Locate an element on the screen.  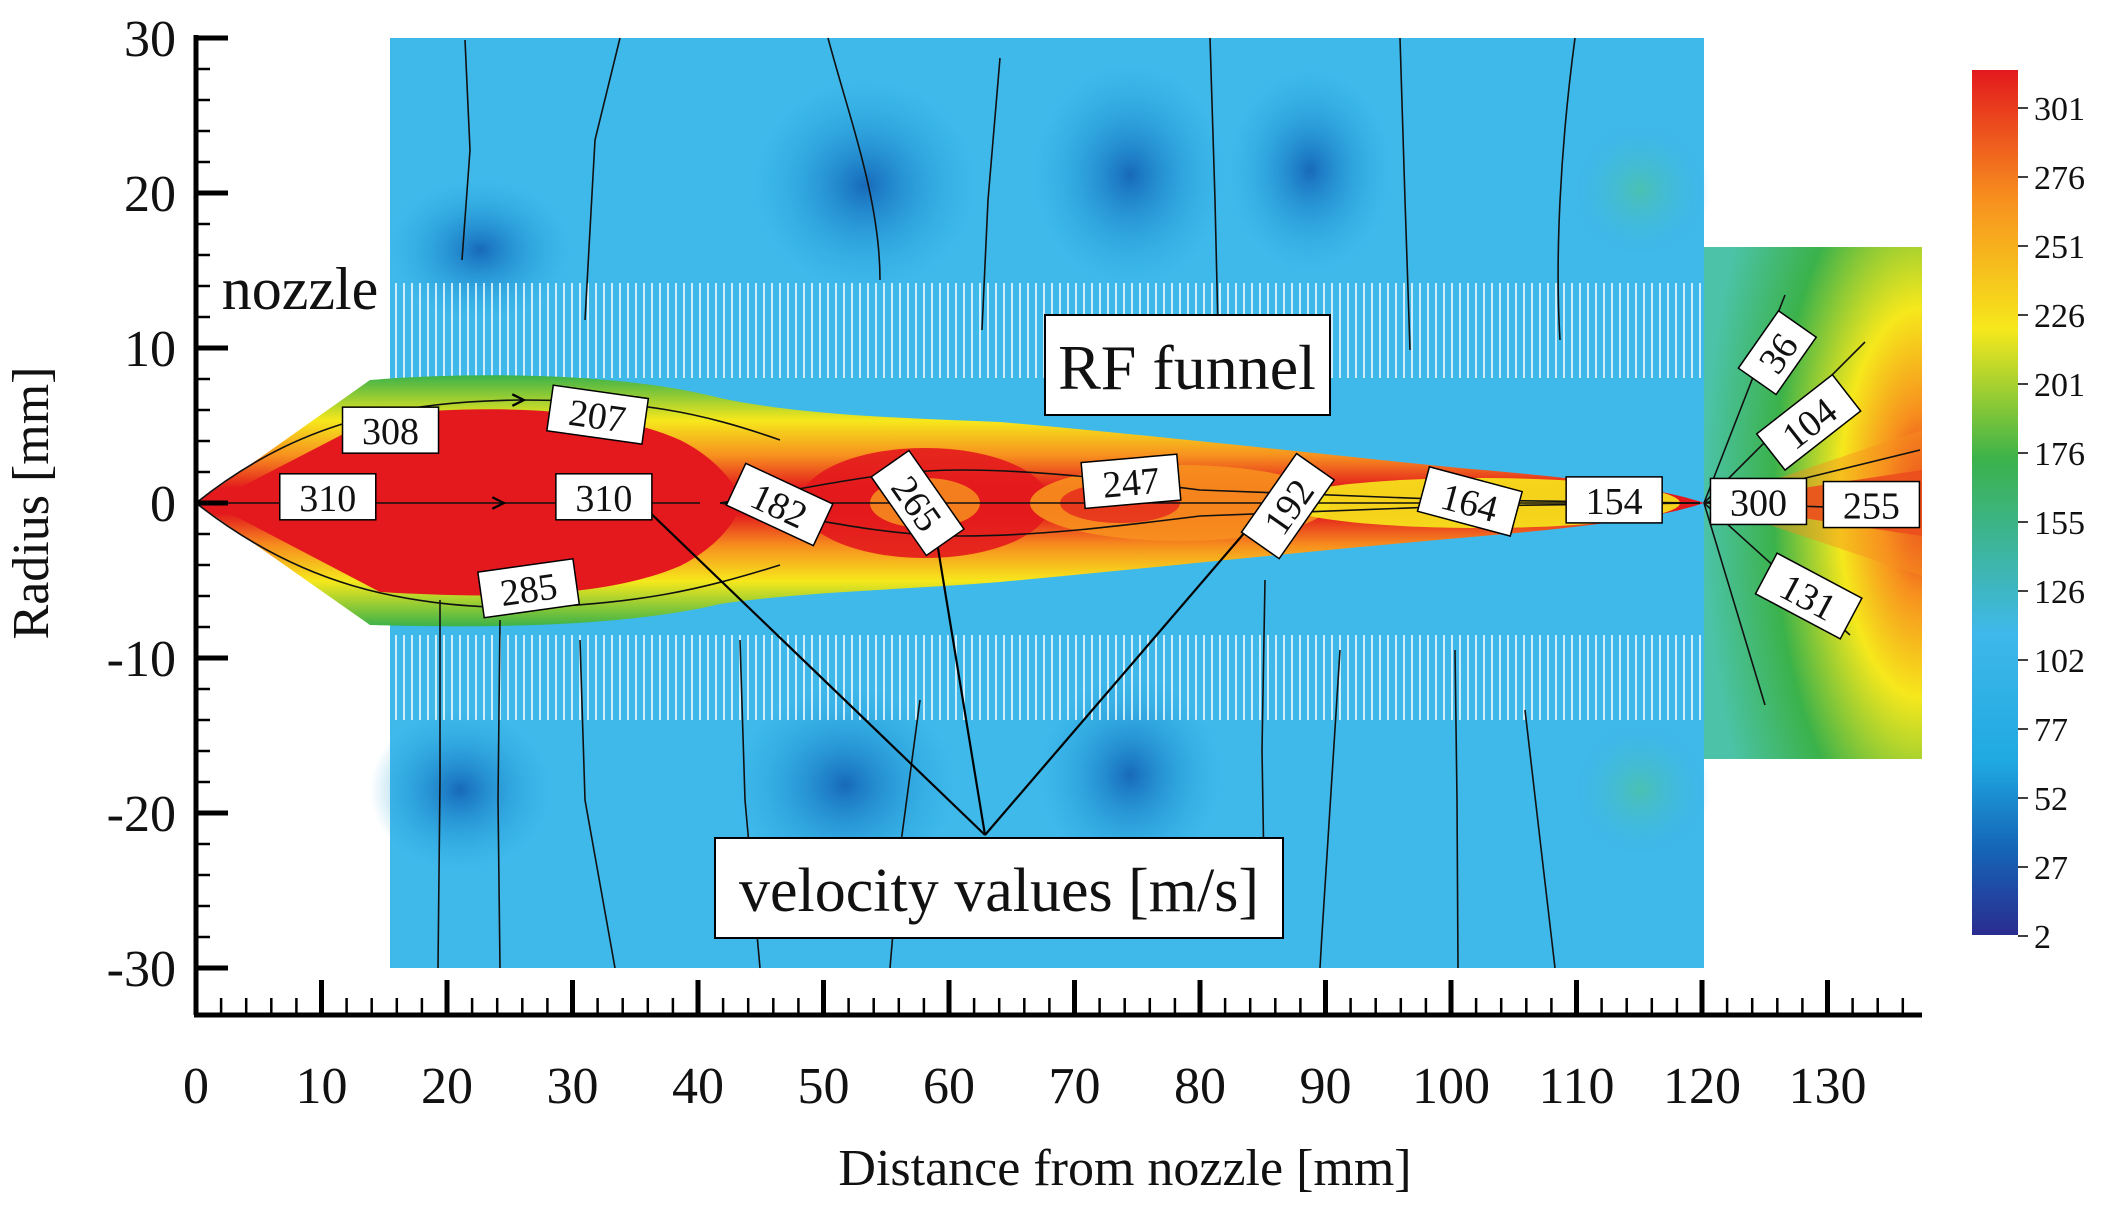
annotation-pointers is located at coordinates (955, 669).